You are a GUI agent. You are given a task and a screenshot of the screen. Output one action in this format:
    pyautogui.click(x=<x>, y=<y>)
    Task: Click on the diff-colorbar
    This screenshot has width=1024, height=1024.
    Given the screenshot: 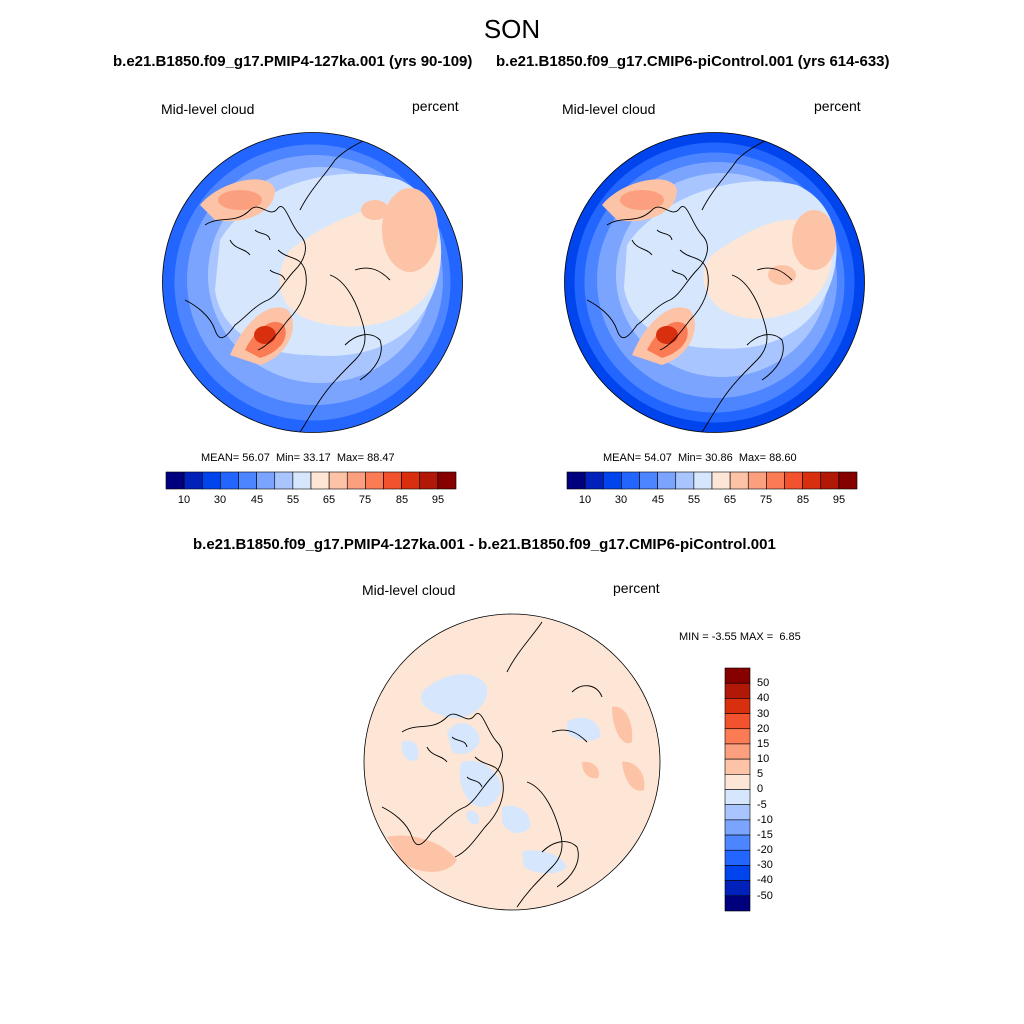 What is the action you would take?
    pyautogui.click(x=737, y=789)
    